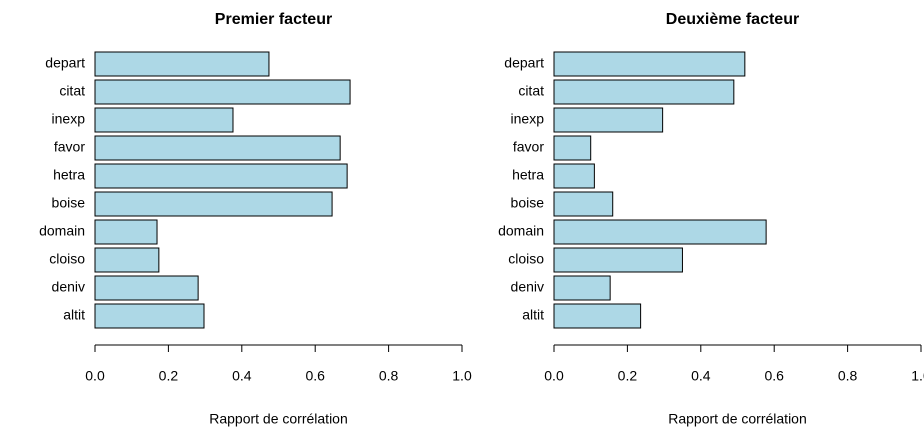 The image size is (924, 433). I want to click on chart-title: Premier facteur, so click(273, 19).